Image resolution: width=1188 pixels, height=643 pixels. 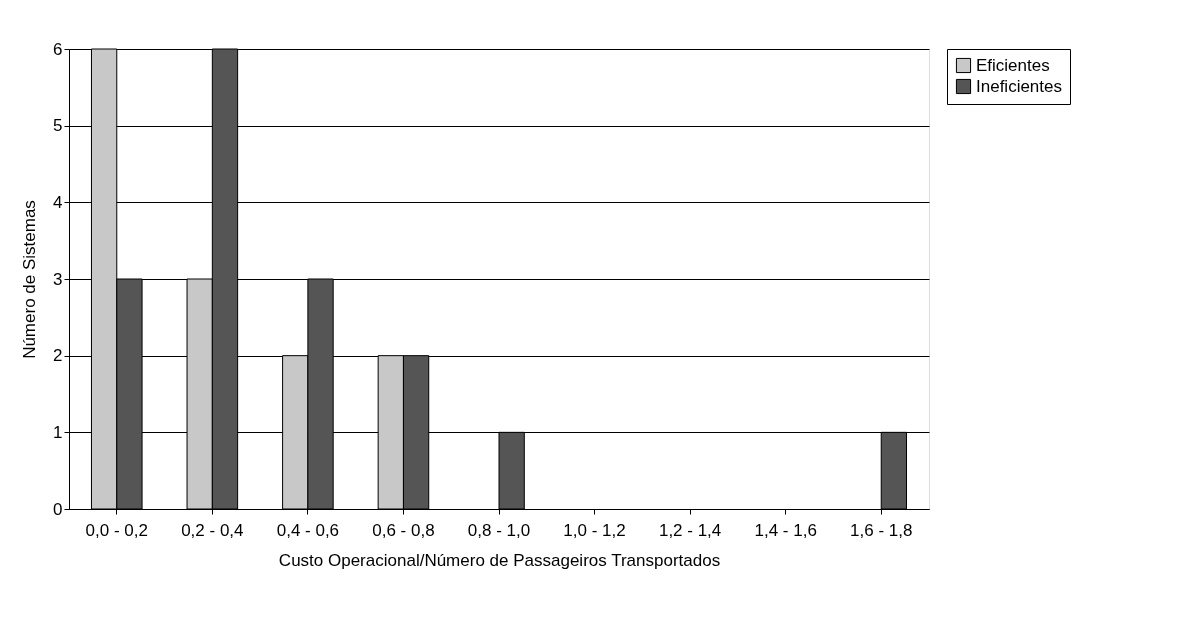 What do you see at coordinates (212, 530) in the screenshot?
I see `x-tick-label: 0,2 - 0,4` at bounding box center [212, 530].